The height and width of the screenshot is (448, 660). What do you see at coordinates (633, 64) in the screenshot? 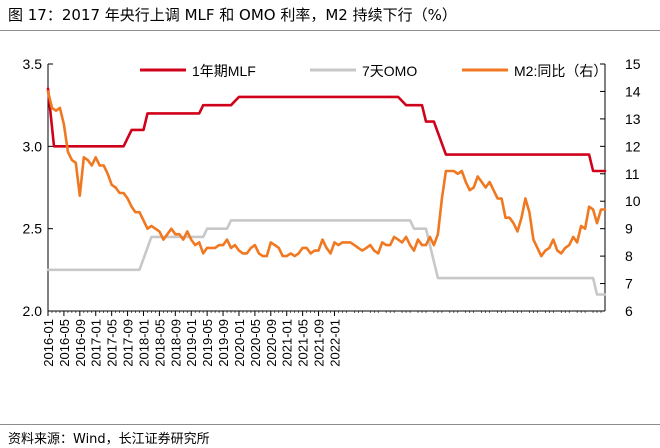
I see `right-tick-label: 15` at bounding box center [633, 64].